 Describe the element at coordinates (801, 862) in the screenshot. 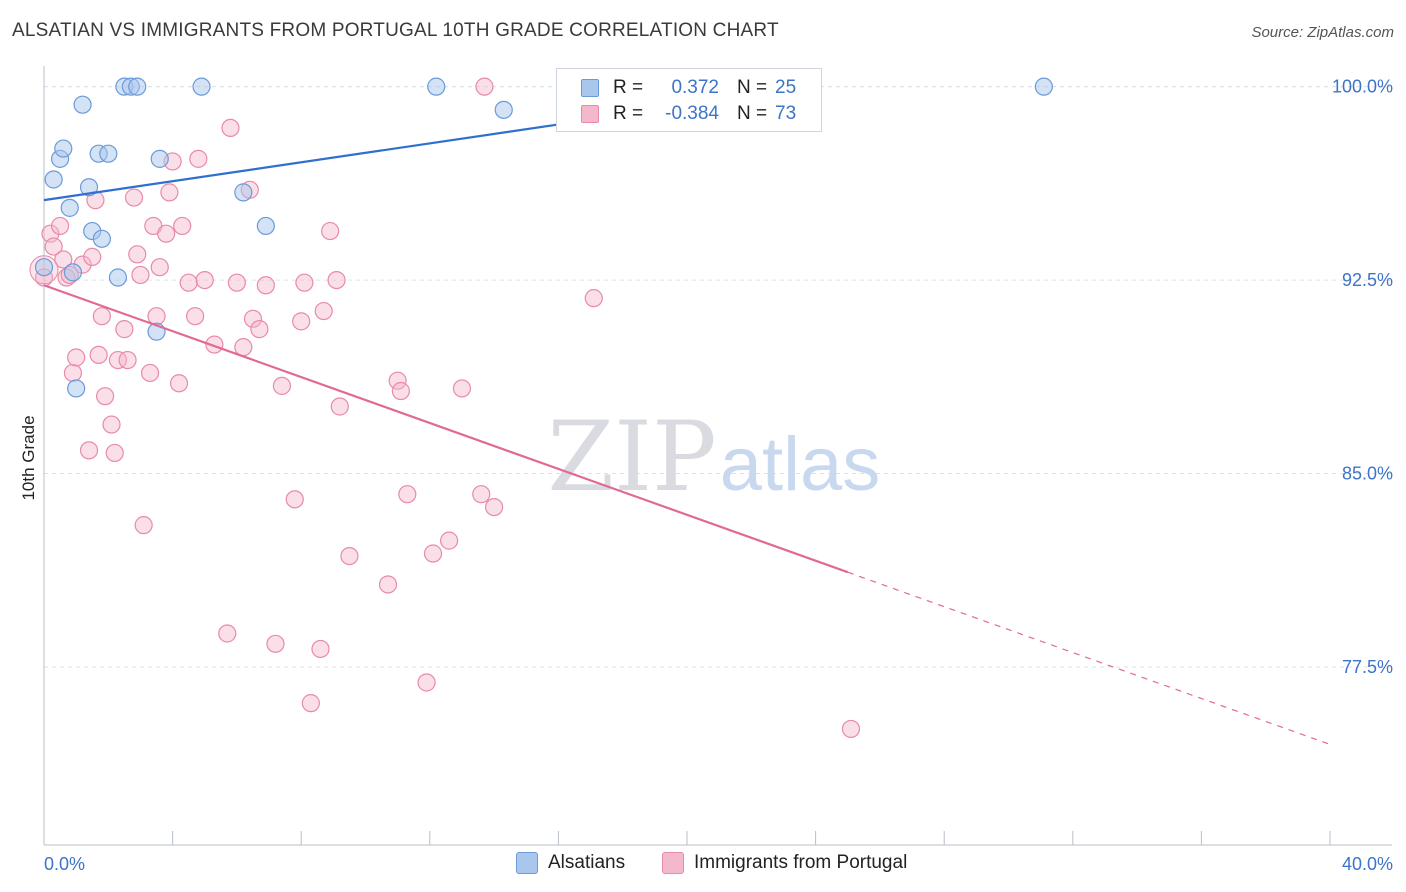

I see `bottom-legend-portugal-label: Immigrants from Portugal` at that location.